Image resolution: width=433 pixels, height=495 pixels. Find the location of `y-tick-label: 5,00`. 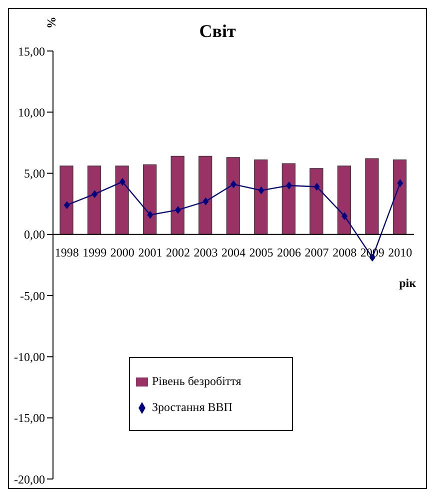

y-tick-label: 5,00 is located at coordinates (34, 173).